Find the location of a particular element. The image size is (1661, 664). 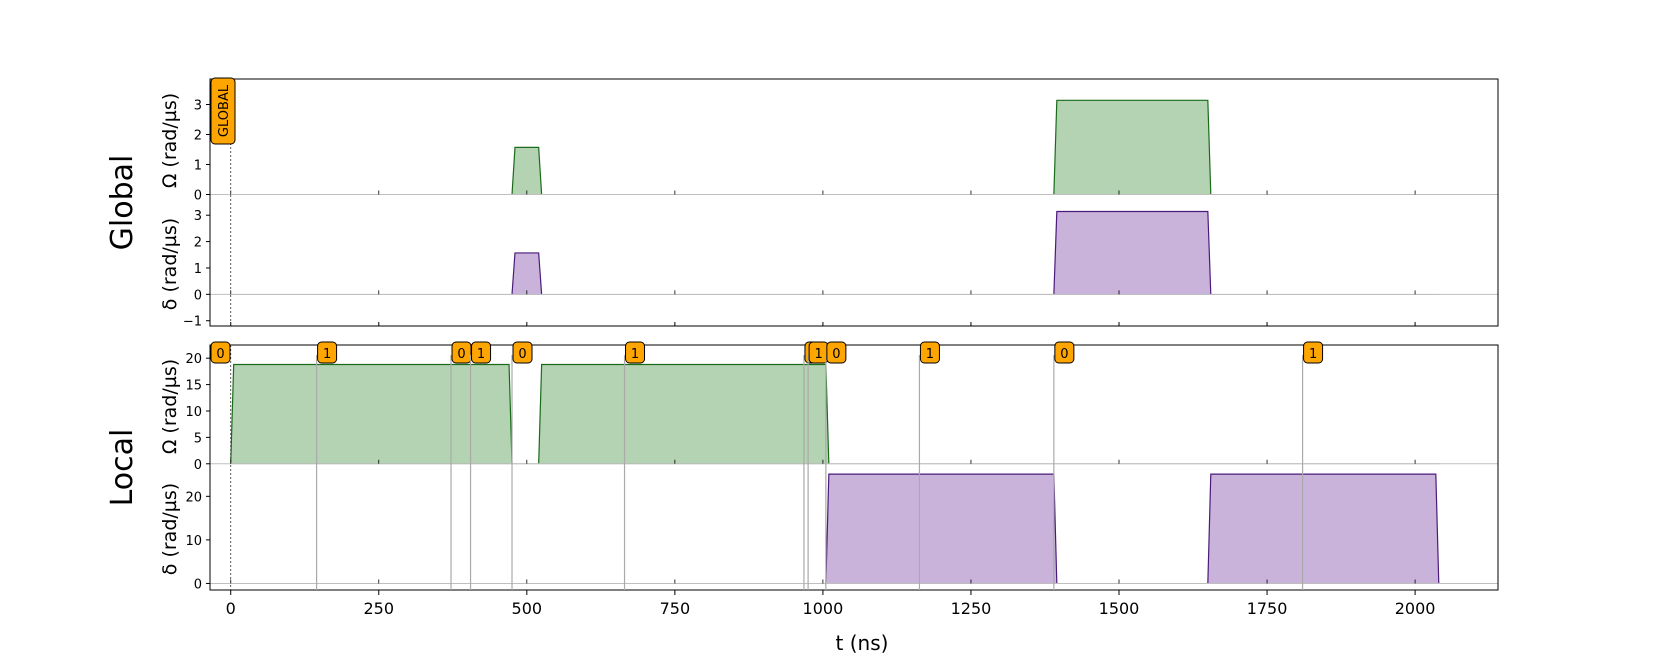

y-tick-label: −1 is located at coordinates (192, 322).